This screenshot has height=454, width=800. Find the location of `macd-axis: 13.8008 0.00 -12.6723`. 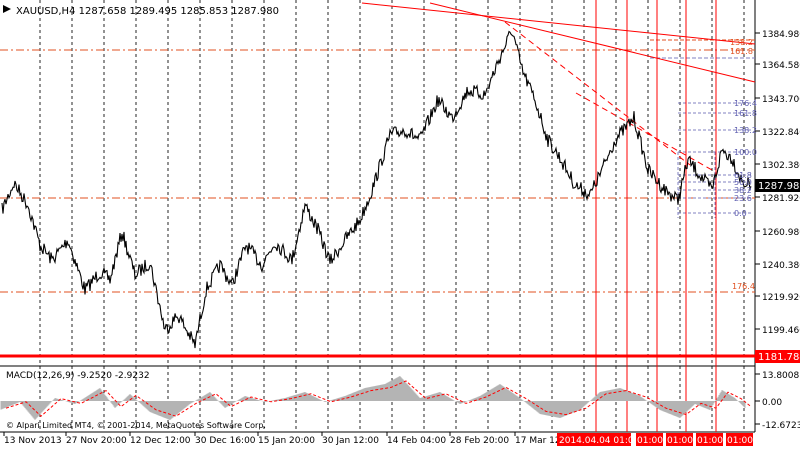

macd-axis: 13.8008 0.00 -12.6723 is located at coordinates (777, 401).